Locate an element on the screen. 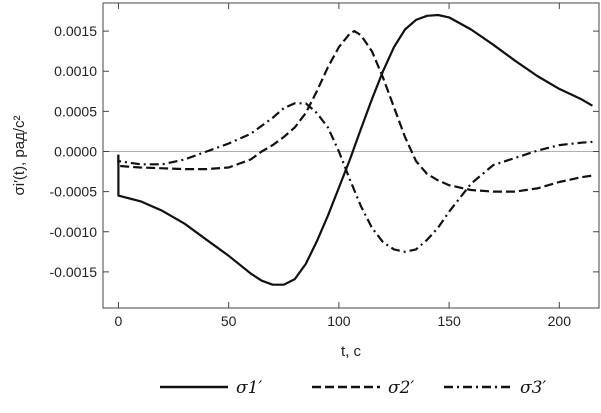 Image resolution: width=601 pixels, height=413 pixels. y-tick-label: 0.0010 is located at coordinates (75, 71).